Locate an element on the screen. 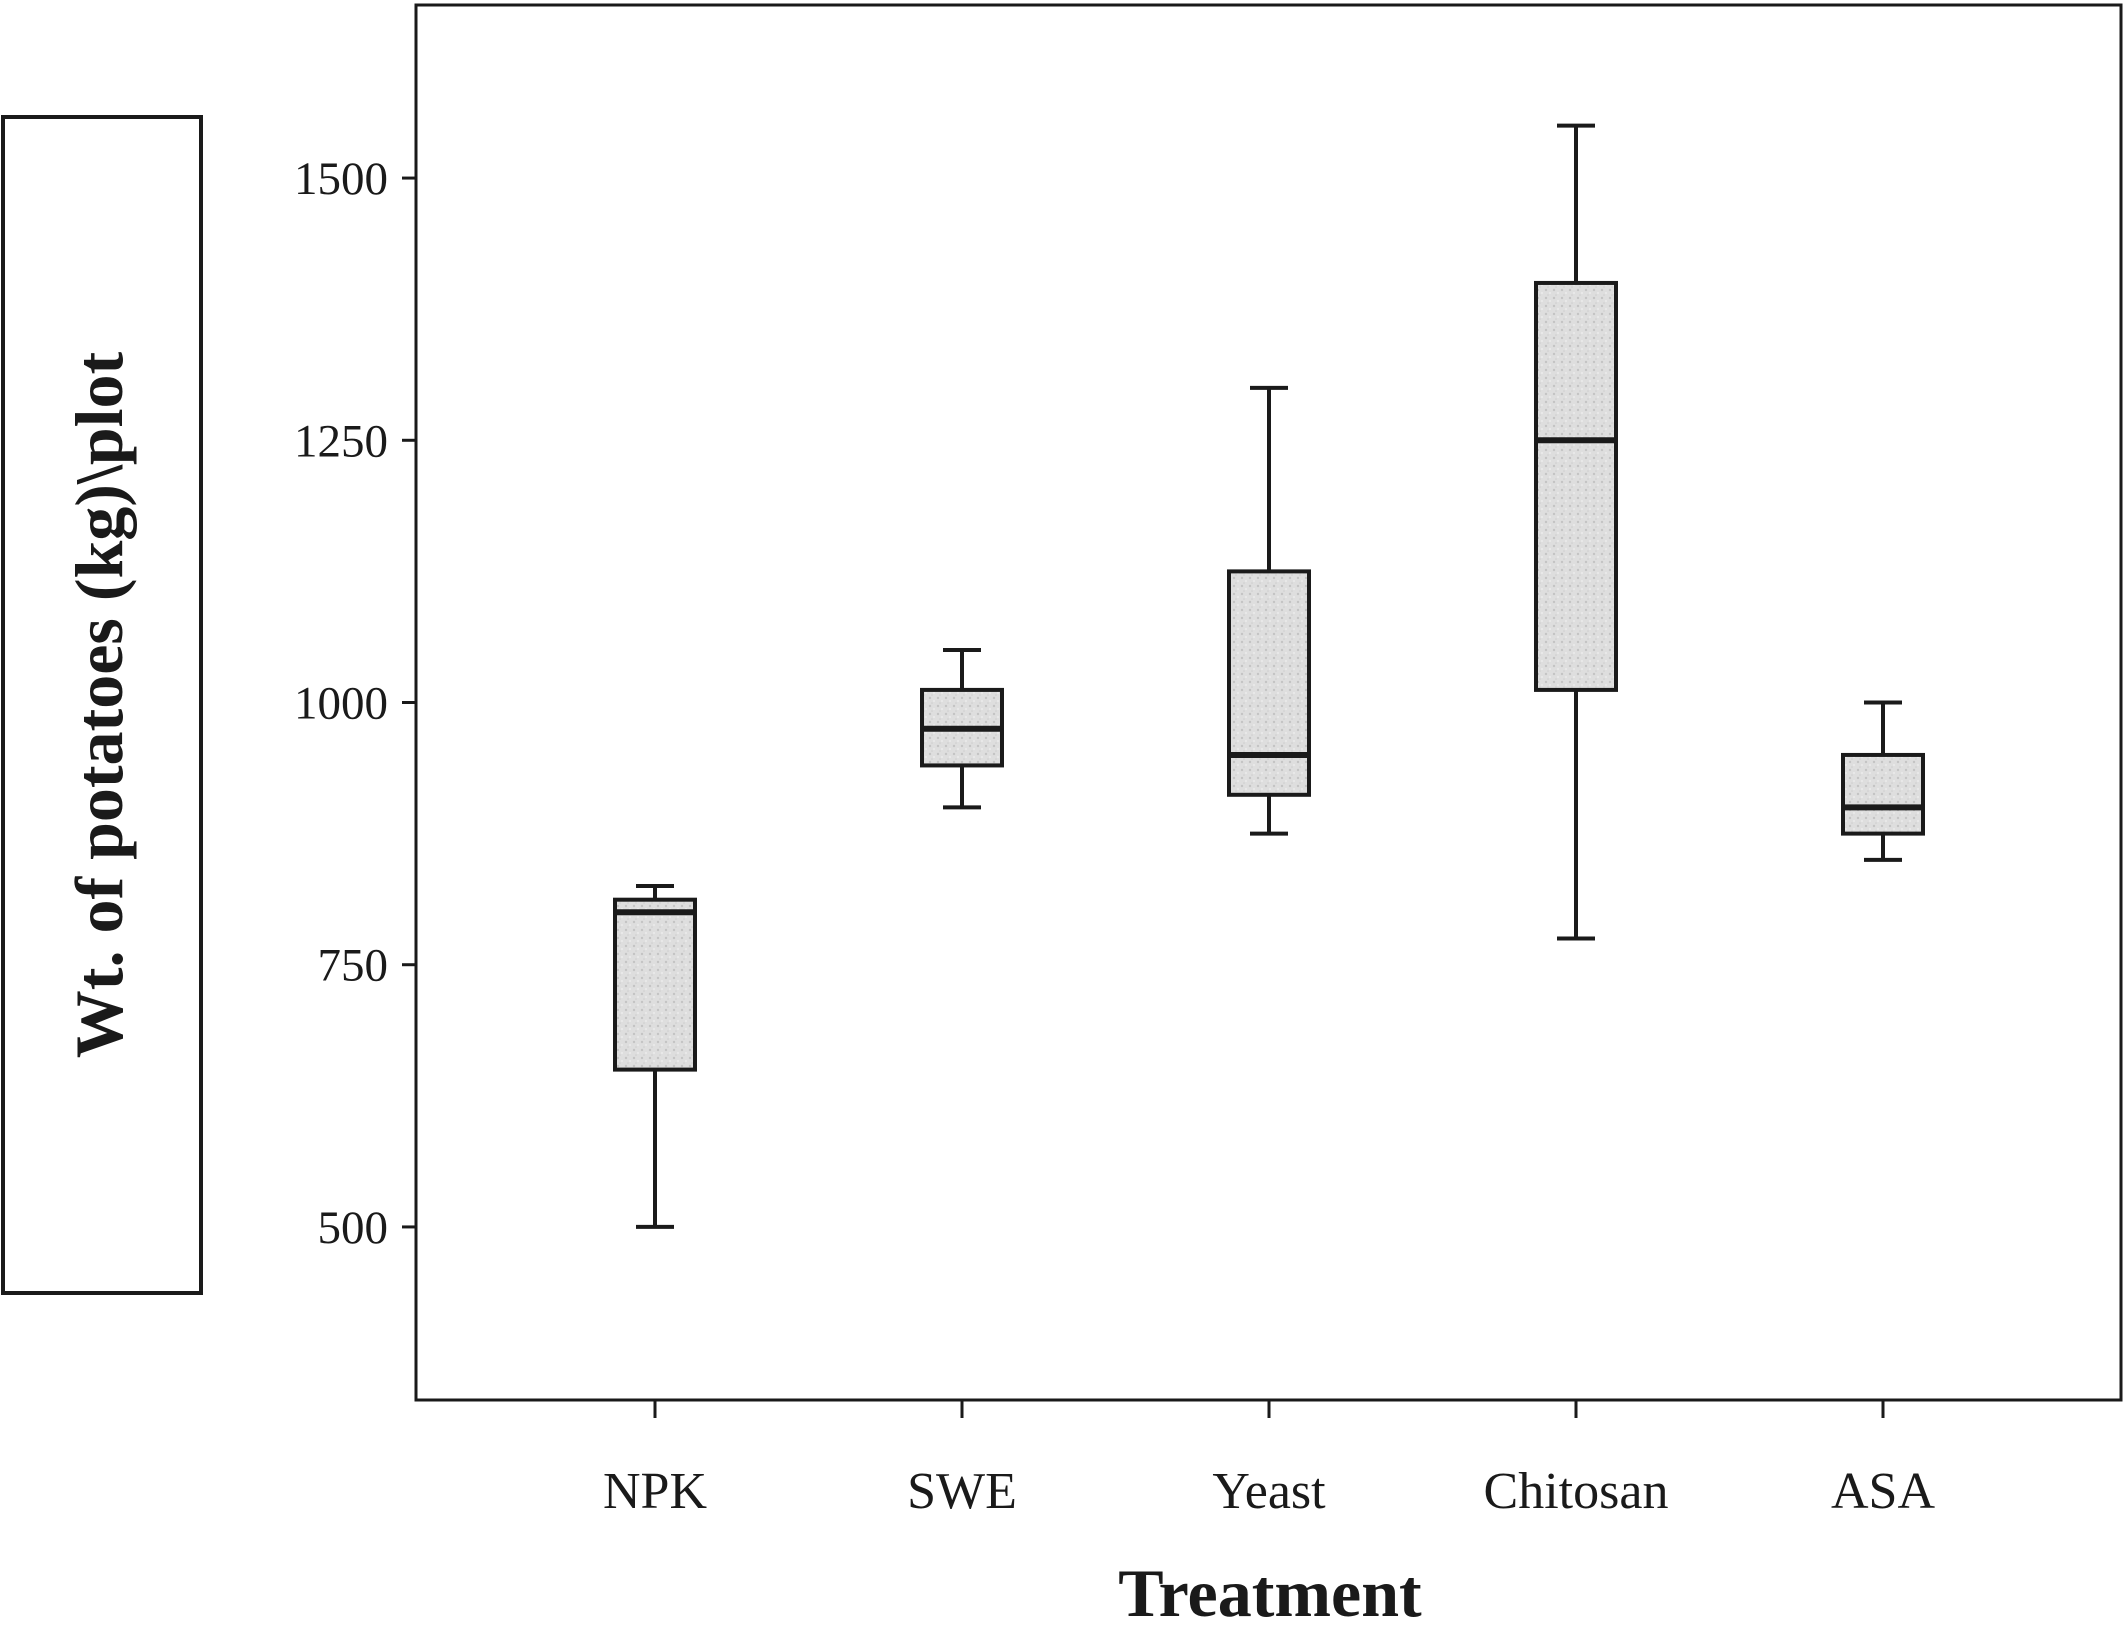 The width and height of the screenshot is (2128, 1643). x-tick-label: ASA is located at coordinates (1883, 1491).